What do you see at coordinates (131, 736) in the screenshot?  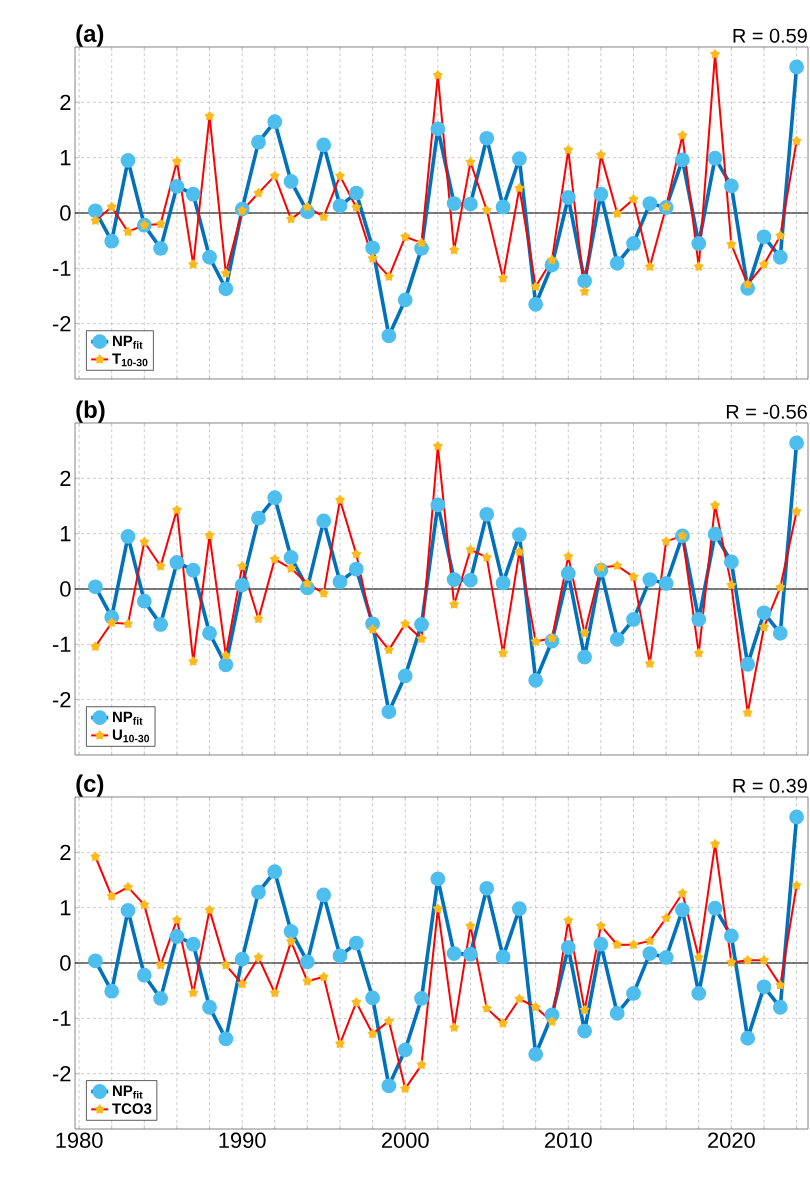 I see `legend-label: U$_{10-30}$` at bounding box center [131, 736].